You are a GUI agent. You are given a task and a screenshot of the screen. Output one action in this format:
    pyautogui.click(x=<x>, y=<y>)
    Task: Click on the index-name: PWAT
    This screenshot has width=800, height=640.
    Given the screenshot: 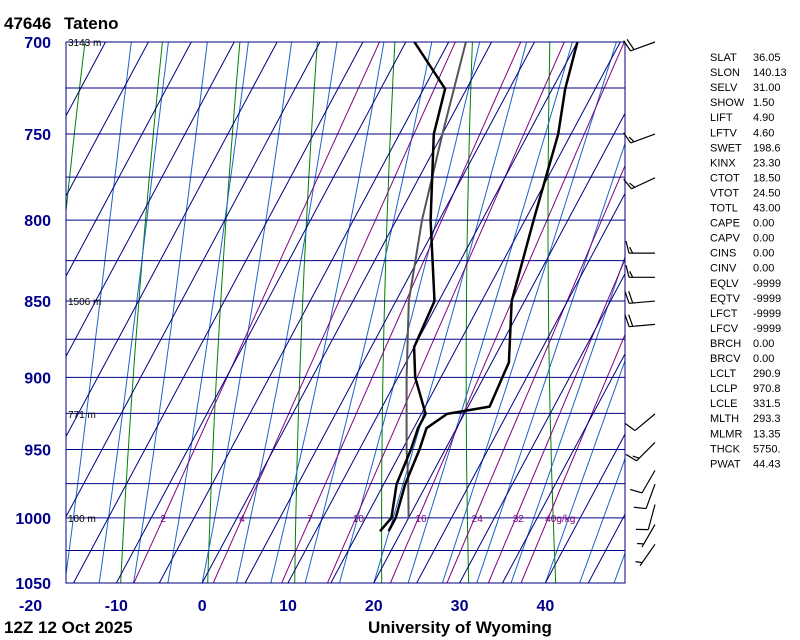 What is the action you would take?
    pyautogui.click(x=725, y=464)
    